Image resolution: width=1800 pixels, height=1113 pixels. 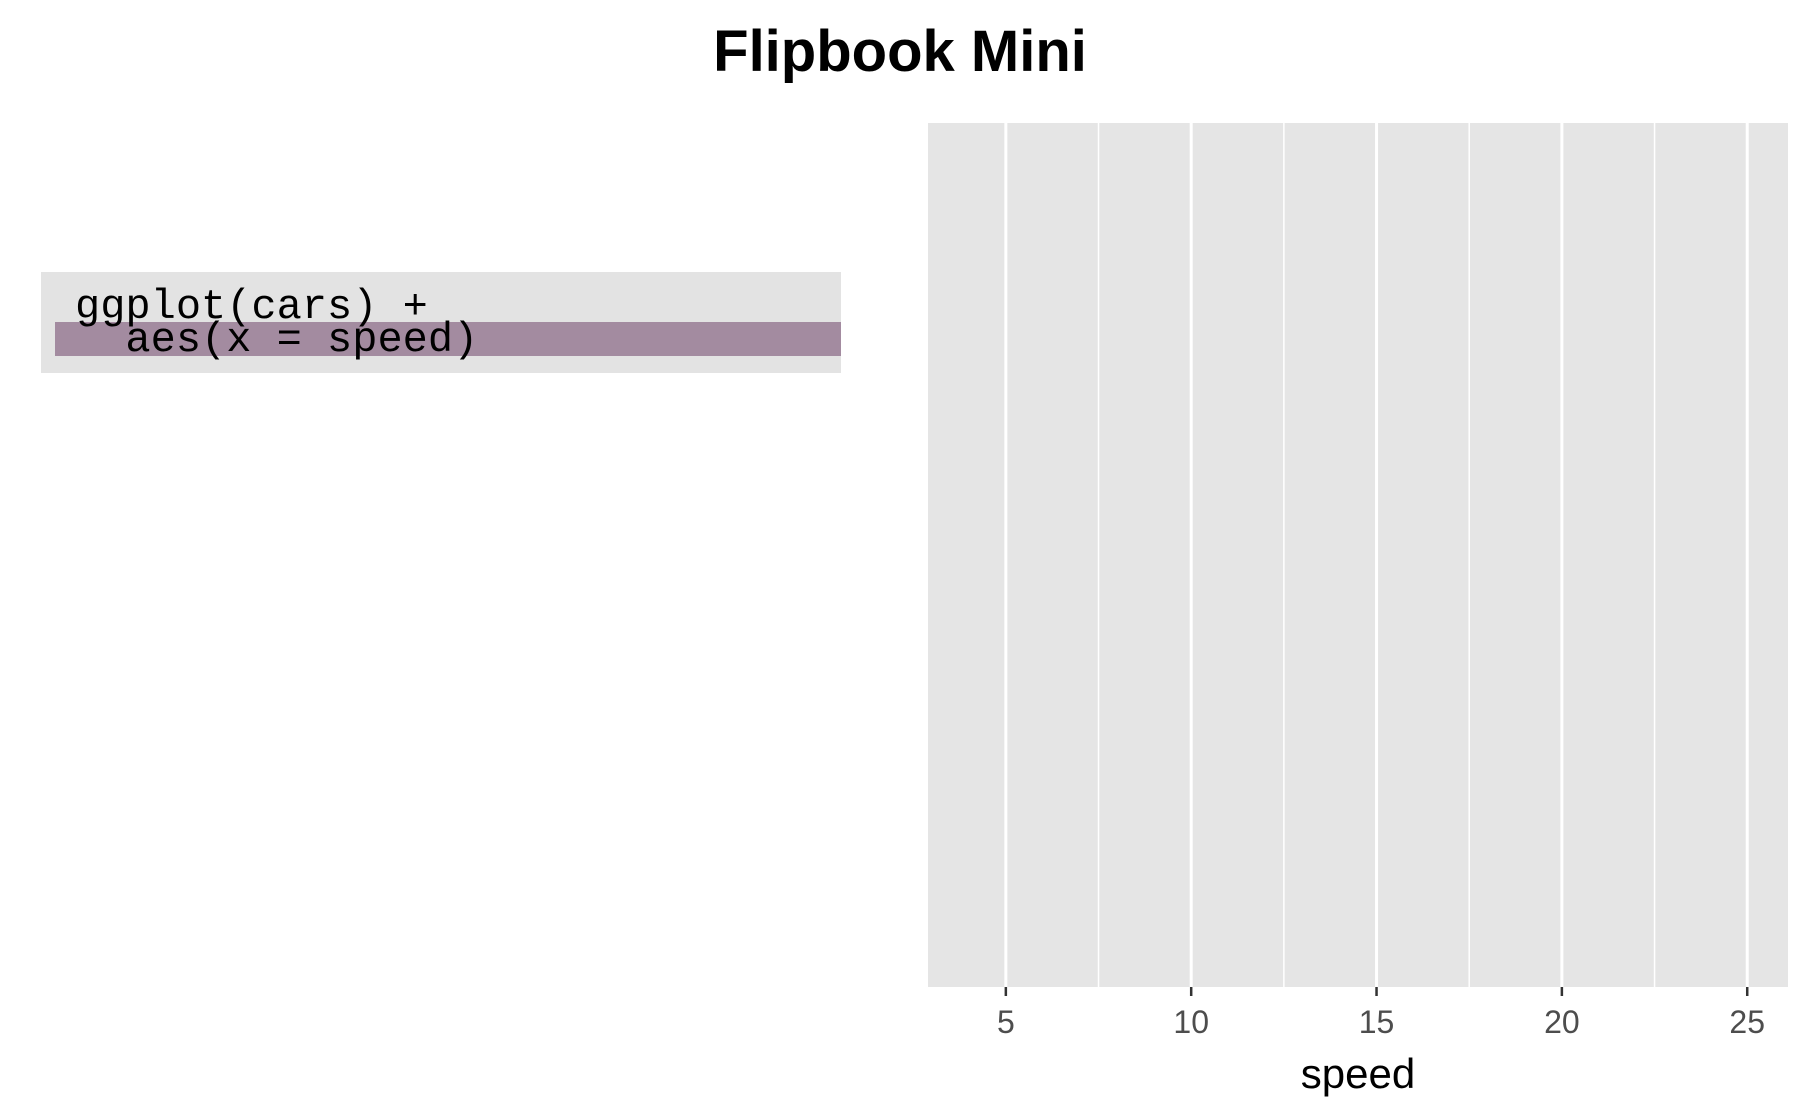 What do you see at coordinates (1006, 1022) in the screenshot?
I see `x-tick-label: 5` at bounding box center [1006, 1022].